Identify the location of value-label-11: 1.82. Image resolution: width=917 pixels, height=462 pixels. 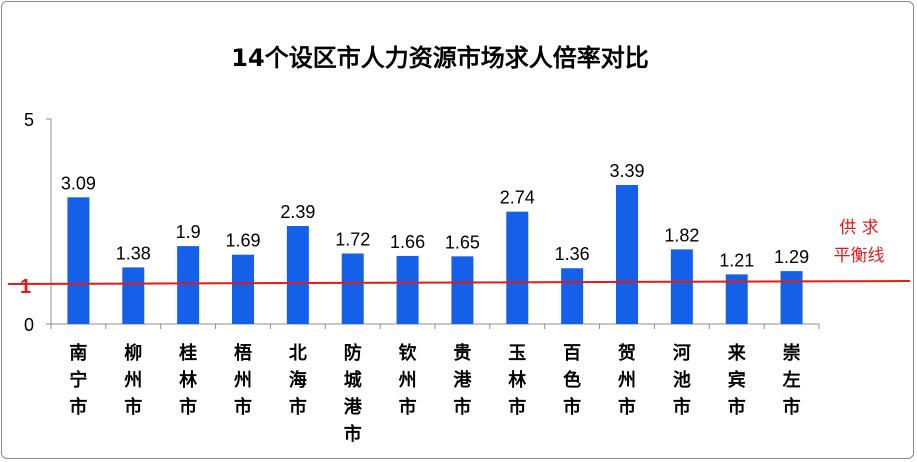
(681, 235).